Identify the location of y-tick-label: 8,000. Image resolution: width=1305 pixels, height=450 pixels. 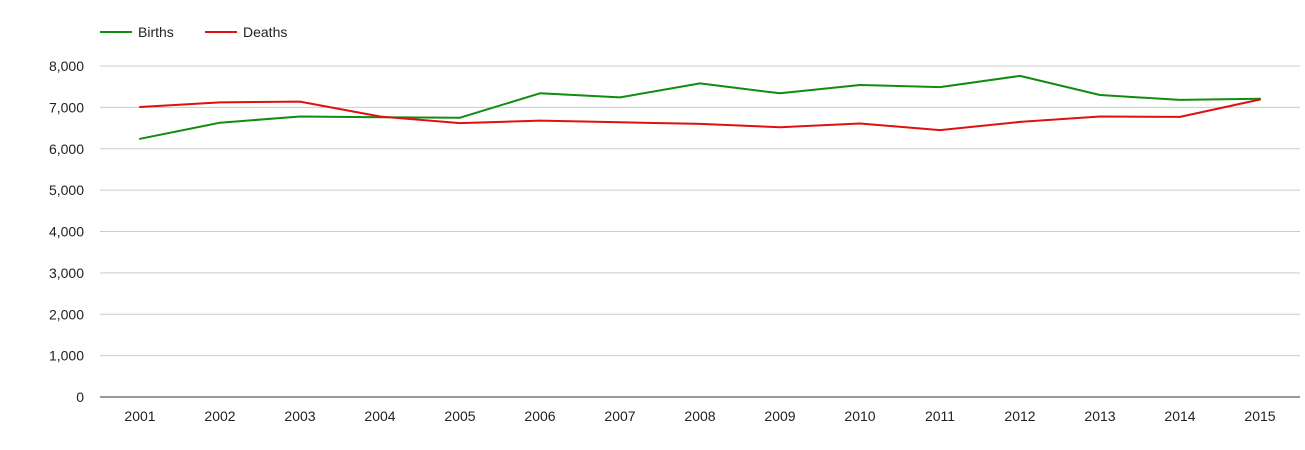
(66, 66).